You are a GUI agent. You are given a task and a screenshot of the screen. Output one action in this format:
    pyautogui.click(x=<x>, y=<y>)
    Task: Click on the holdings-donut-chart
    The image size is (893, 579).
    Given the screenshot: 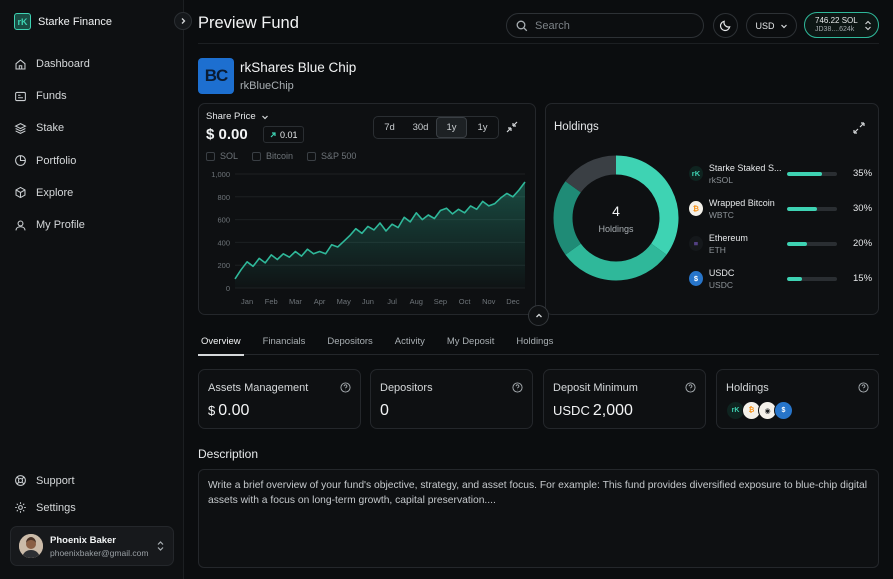 What is the action you would take?
    pyautogui.click(x=616, y=218)
    